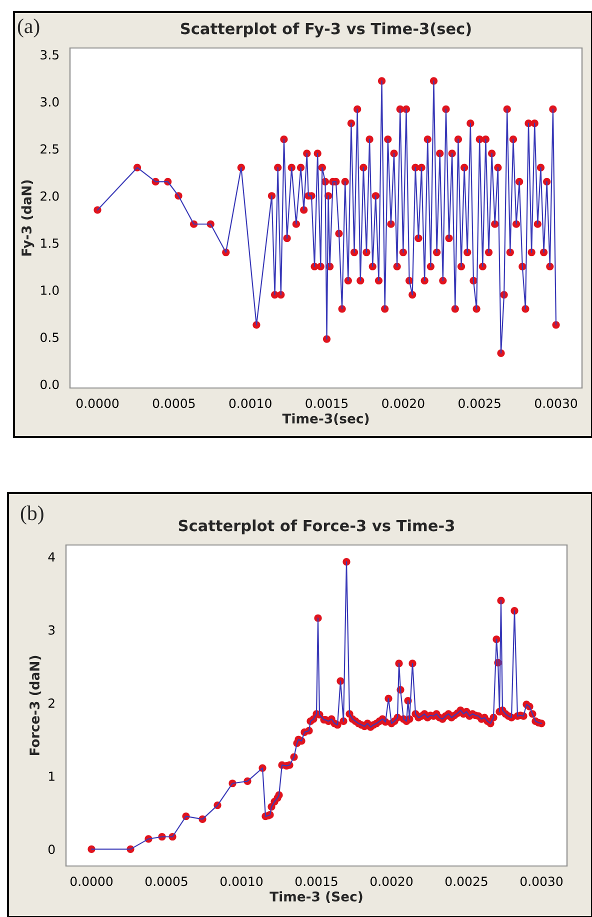  Describe the element at coordinates (316, 897) in the screenshot. I see `x-axis-title: Time-3 (Sec)` at that location.